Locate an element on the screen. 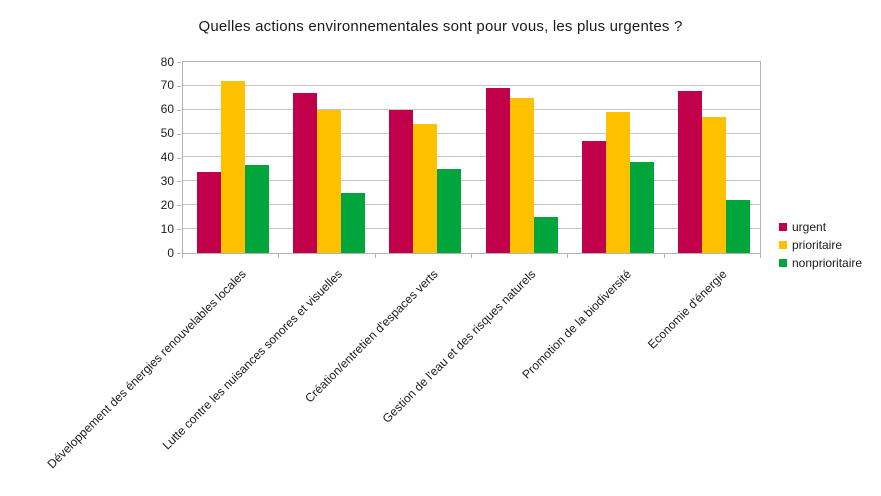  y-tick-label: 0 is located at coordinates (170, 253).